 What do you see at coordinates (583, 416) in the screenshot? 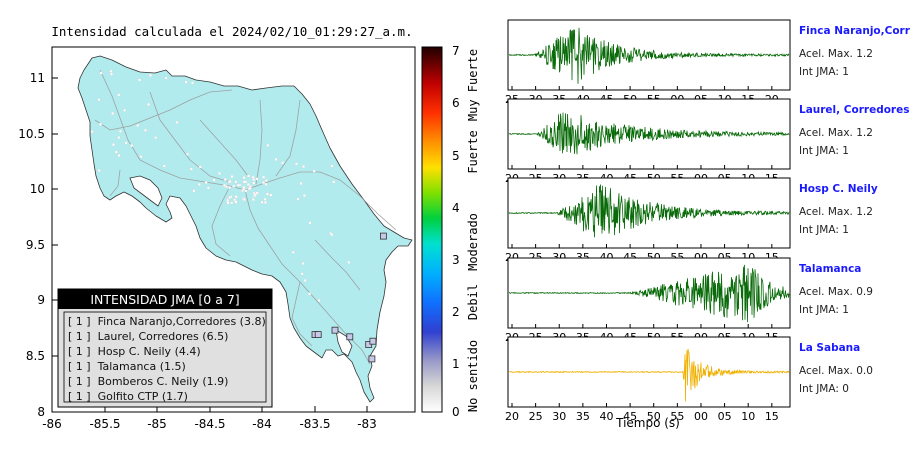
I see `waveform-tick-label: 35` at bounding box center [583, 416].